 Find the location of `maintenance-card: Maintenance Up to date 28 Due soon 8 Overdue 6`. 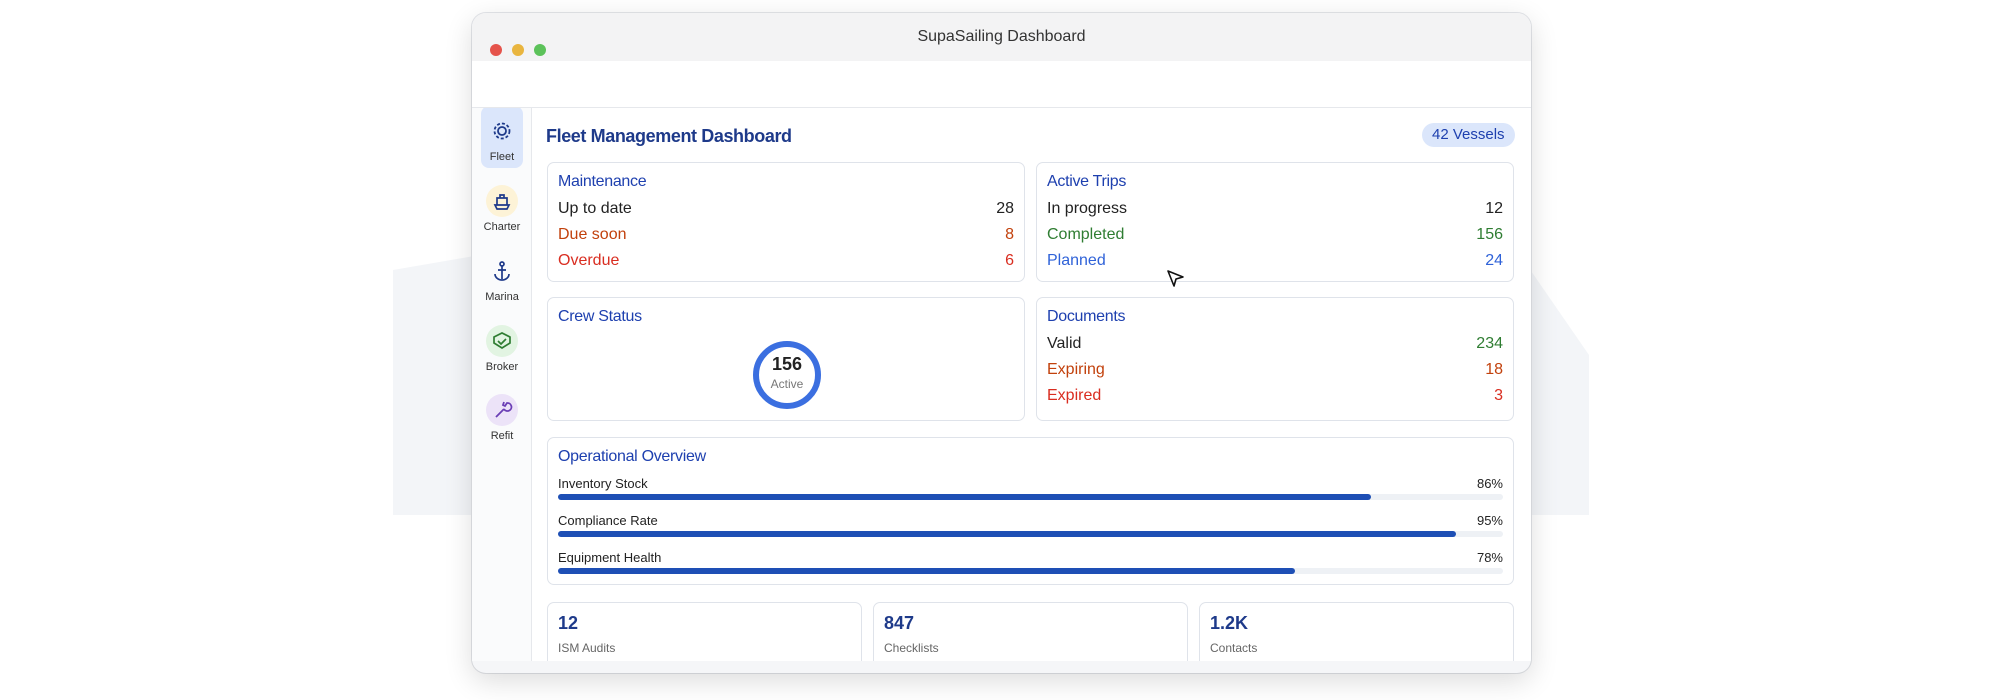

maintenance-card: Maintenance Up to date 28 Due soon 8 Overdue 6 is located at coordinates (786, 222).